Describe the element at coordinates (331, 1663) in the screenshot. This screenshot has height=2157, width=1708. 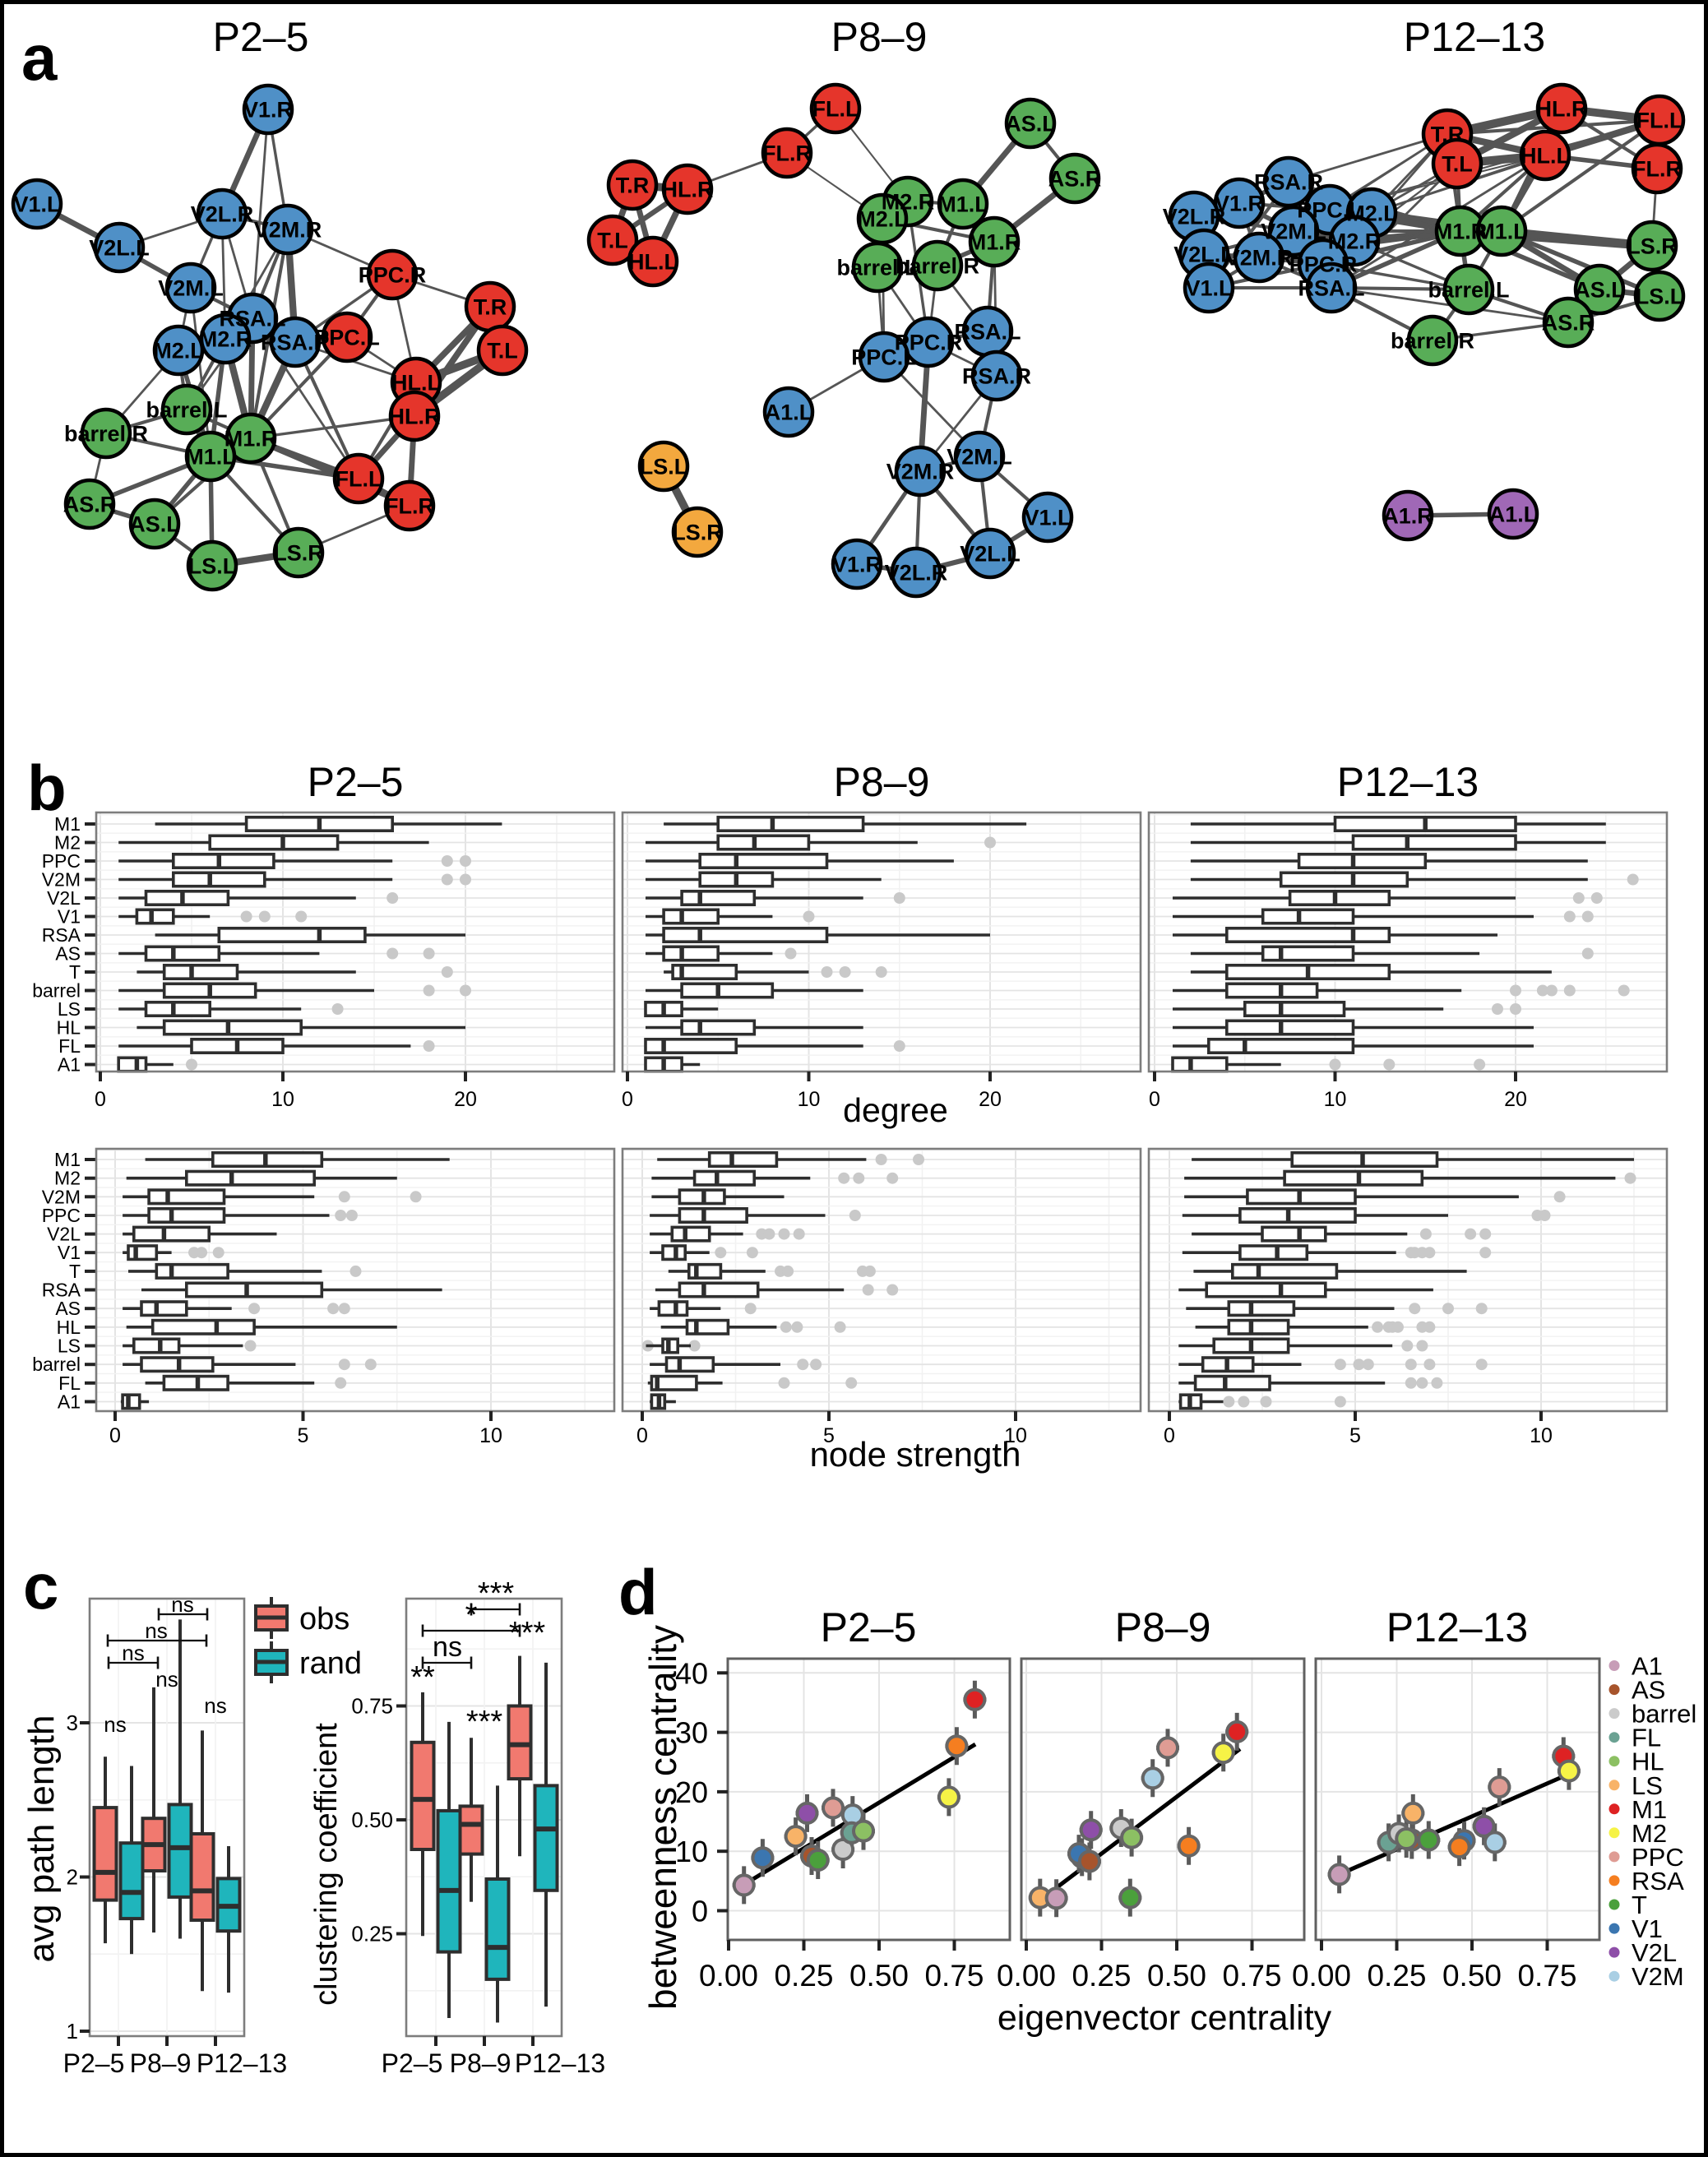
I see `svg-text: rand` at that location.